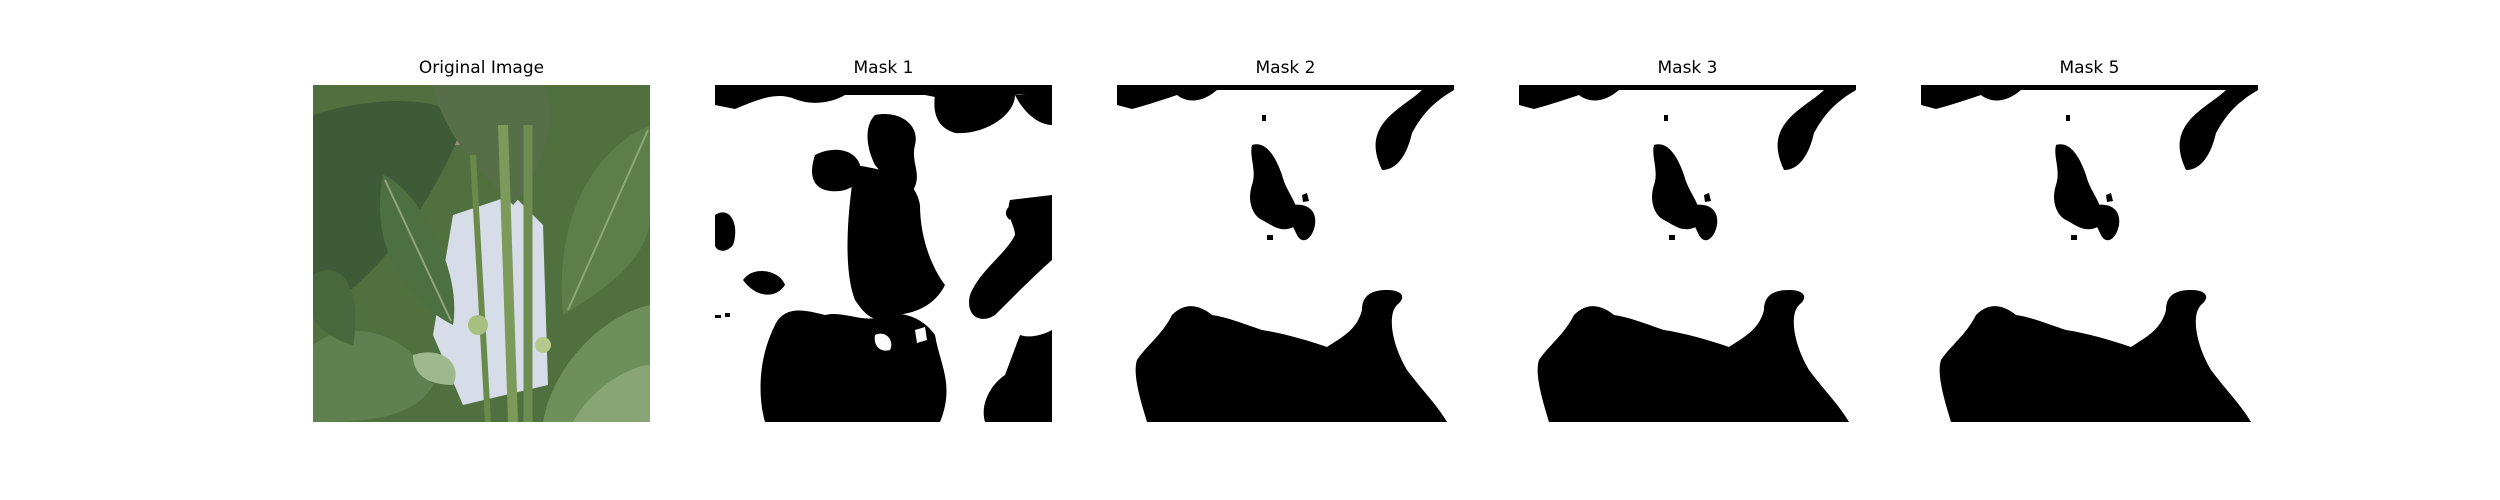 Image resolution: width=2500 pixels, height=500 pixels. What do you see at coordinates (1687, 68) in the screenshot?
I see `panel-title: Mask 3` at bounding box center [1687, 68].